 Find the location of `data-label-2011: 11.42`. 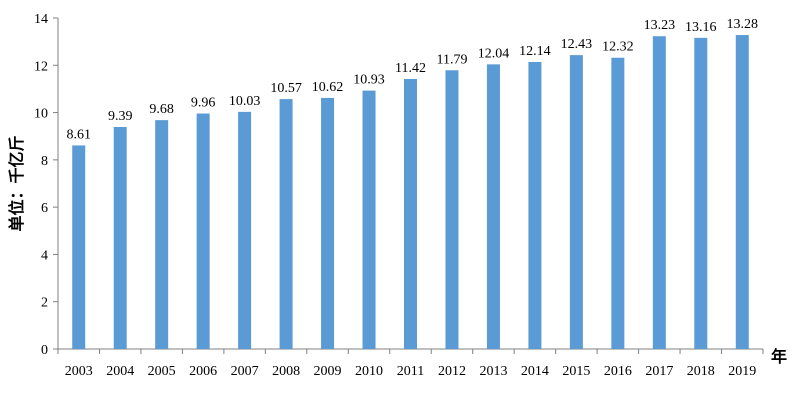

data-label-2011: 11.42 is located at coordinates (410, 68).